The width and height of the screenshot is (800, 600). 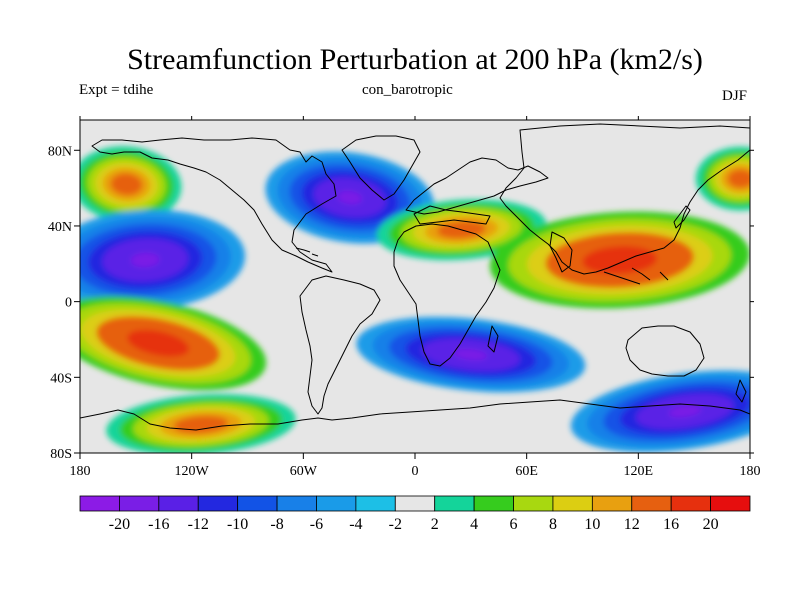 What do you see at coordinates (119, 524) in the screenshot?
I see `colorbar-label: -20` at bounding box center [119, 524].